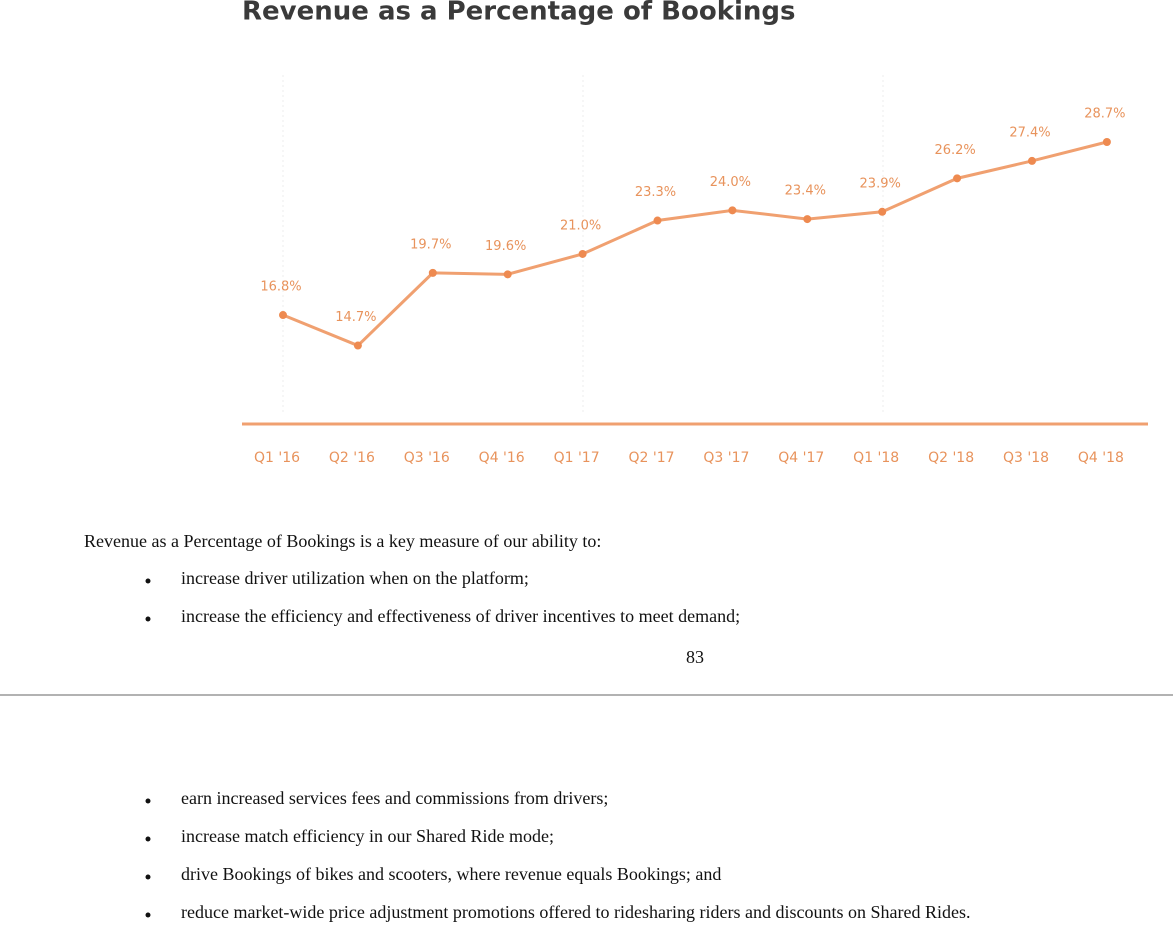 This screenshot has width=1173, height=942. I want to click on data-label: 27.4%, so click(1029, 132).